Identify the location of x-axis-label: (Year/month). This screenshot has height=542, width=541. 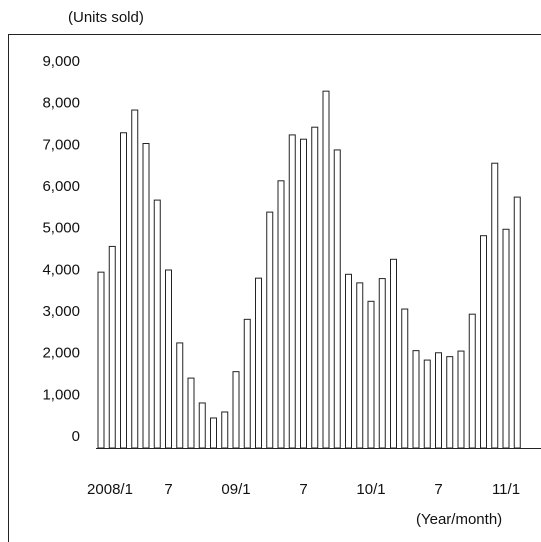
(459, 519).